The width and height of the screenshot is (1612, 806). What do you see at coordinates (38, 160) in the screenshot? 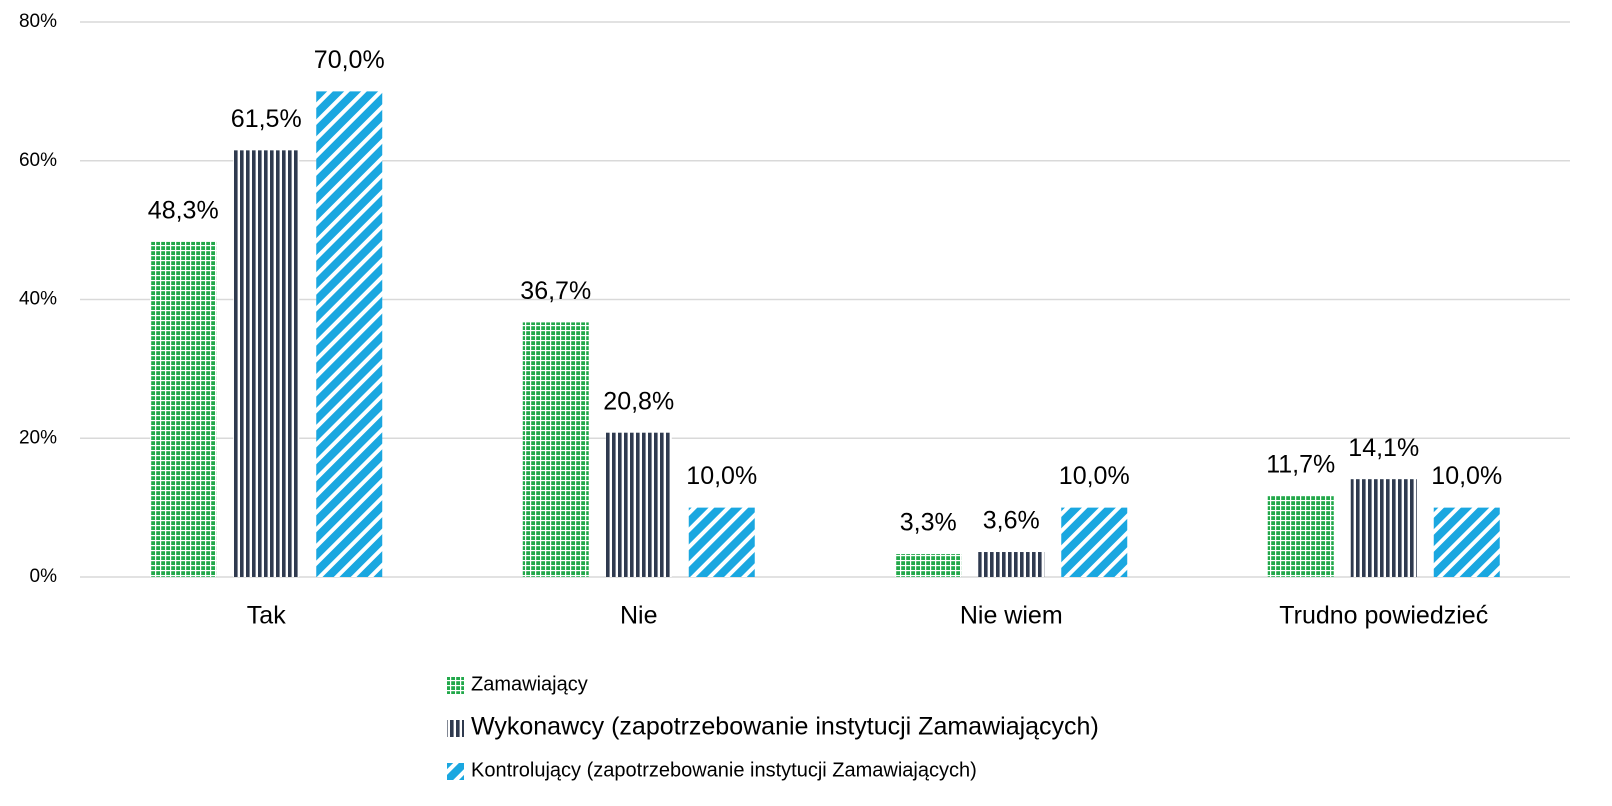
I see `y-tick-label: 60%` at bounding box center [38, 160].